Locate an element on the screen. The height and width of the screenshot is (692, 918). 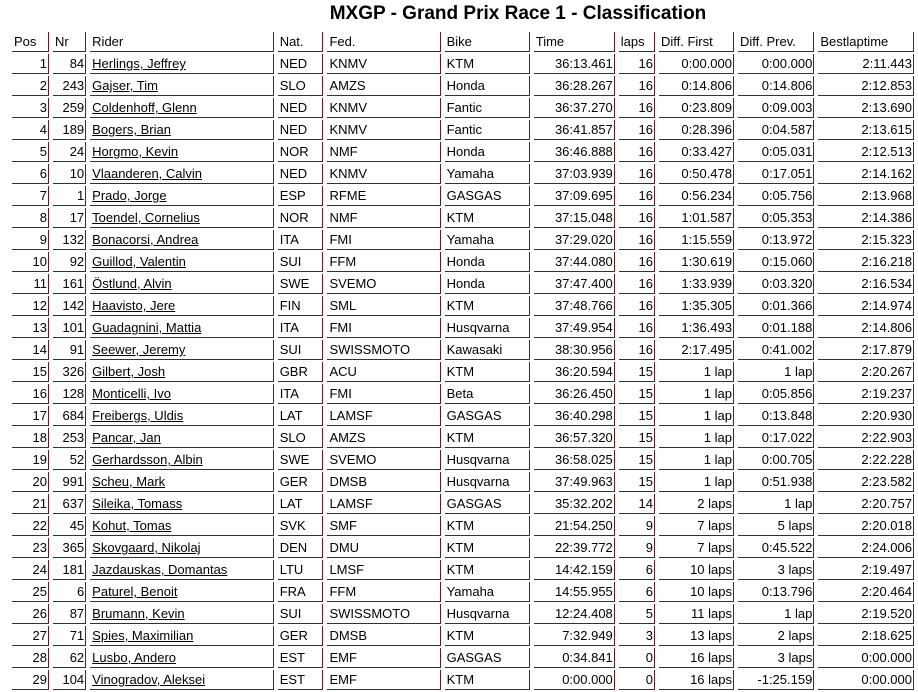
rider-link: Scheu, Mark is located at coordinates (129, 481).